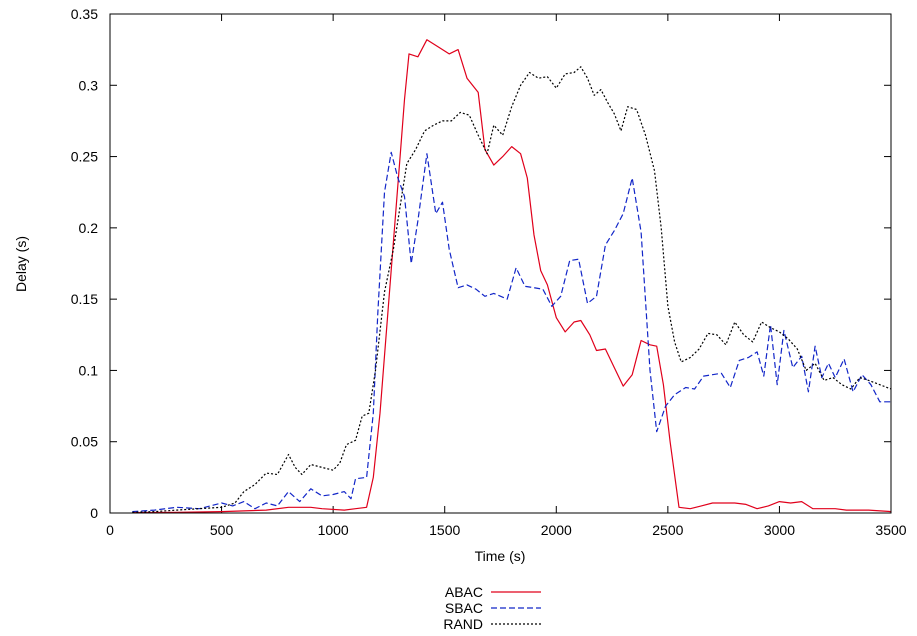 The height and width of the screenshot is (636, 917). I want to click on y-tick-label: 0.2, so click(89, 228).